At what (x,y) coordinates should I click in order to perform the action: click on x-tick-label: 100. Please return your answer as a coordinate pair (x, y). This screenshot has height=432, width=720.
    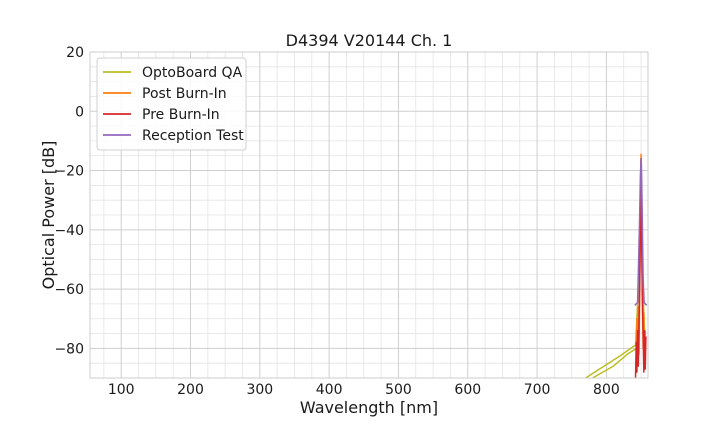
    Looking at the image, I should click on (121, 390).